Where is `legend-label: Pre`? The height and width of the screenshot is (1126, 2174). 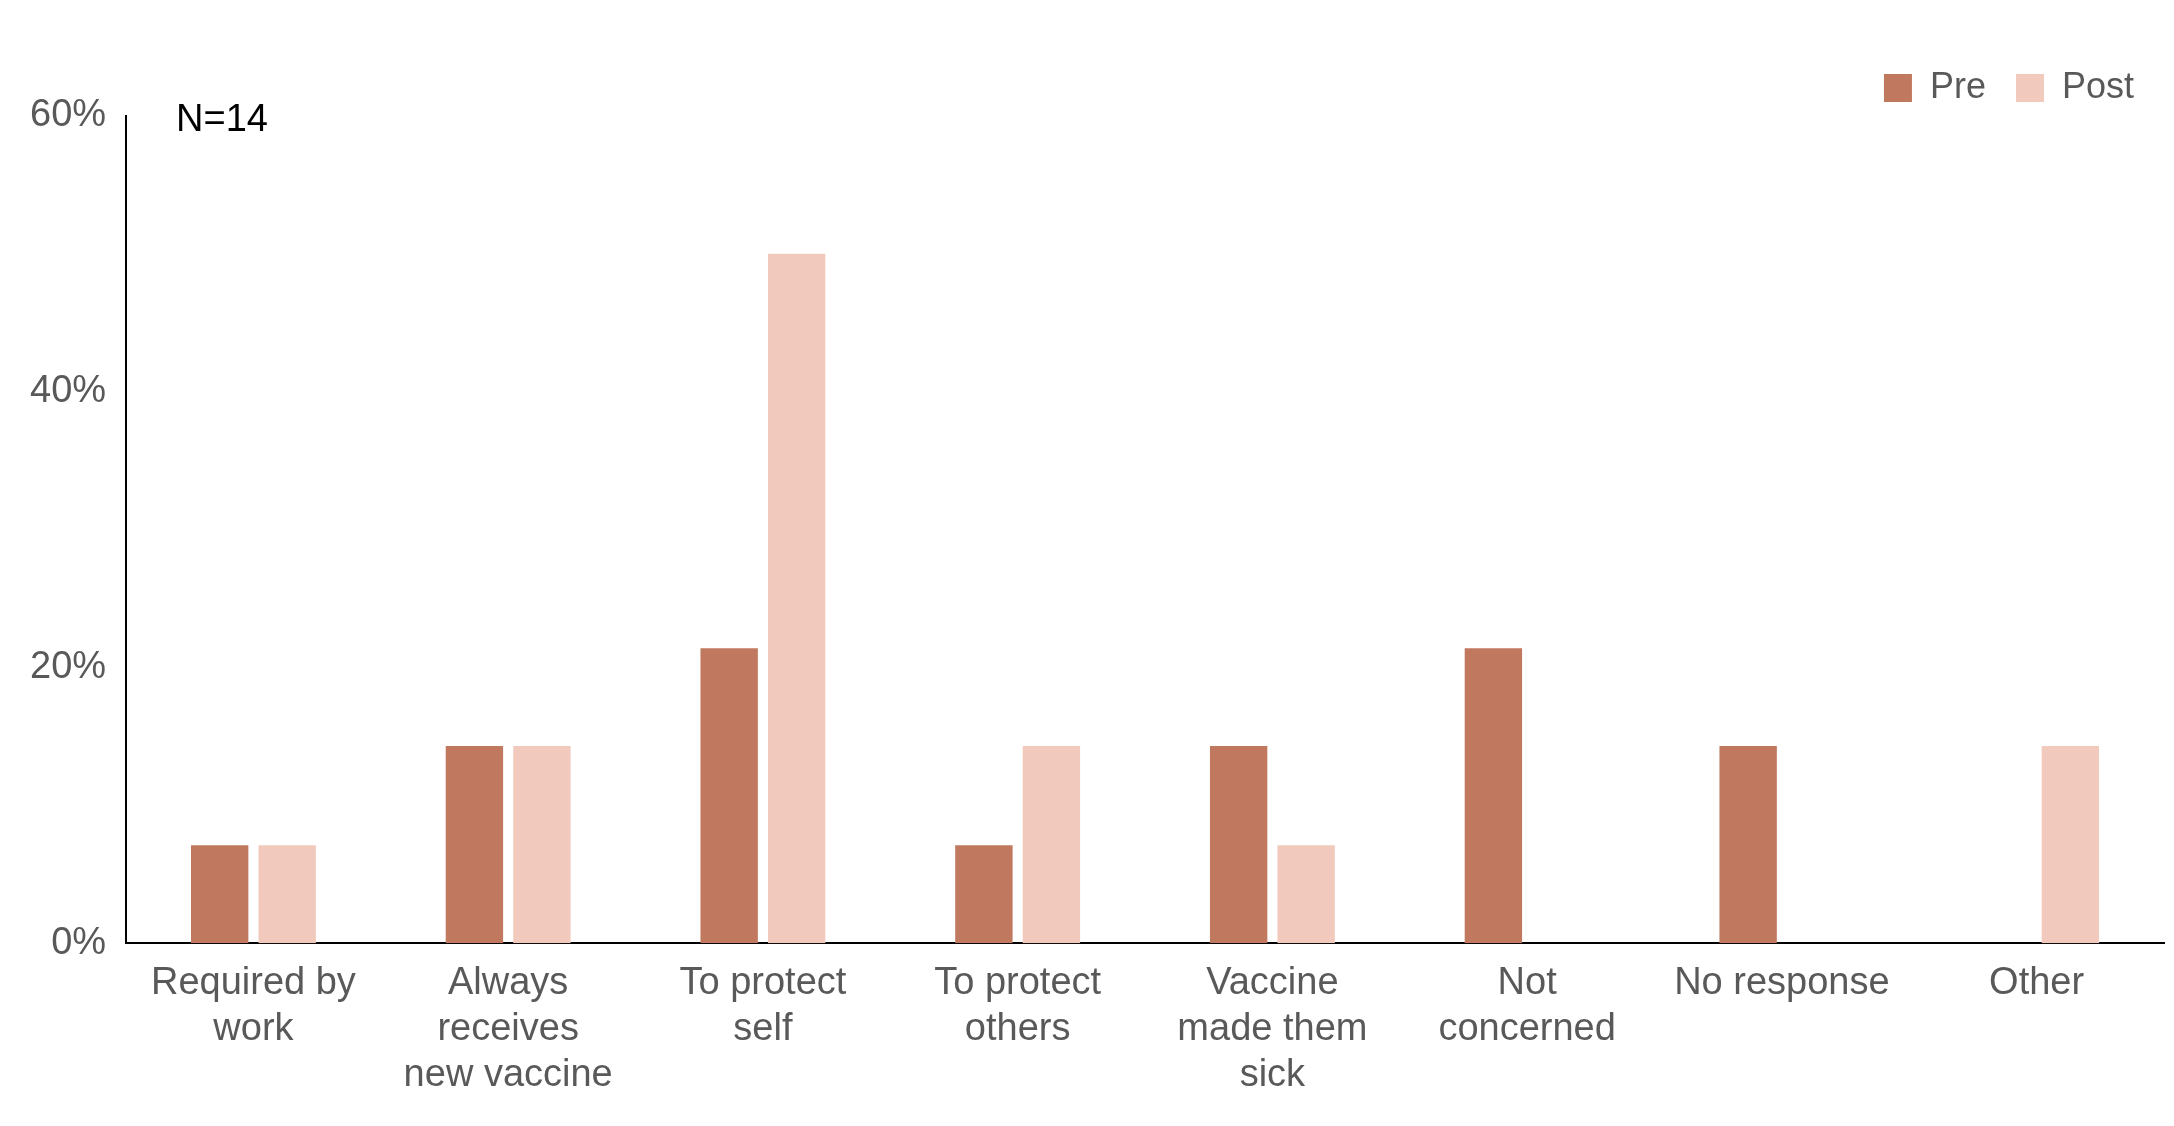 legend-label: Pre is located at coordinates (1957, 85).